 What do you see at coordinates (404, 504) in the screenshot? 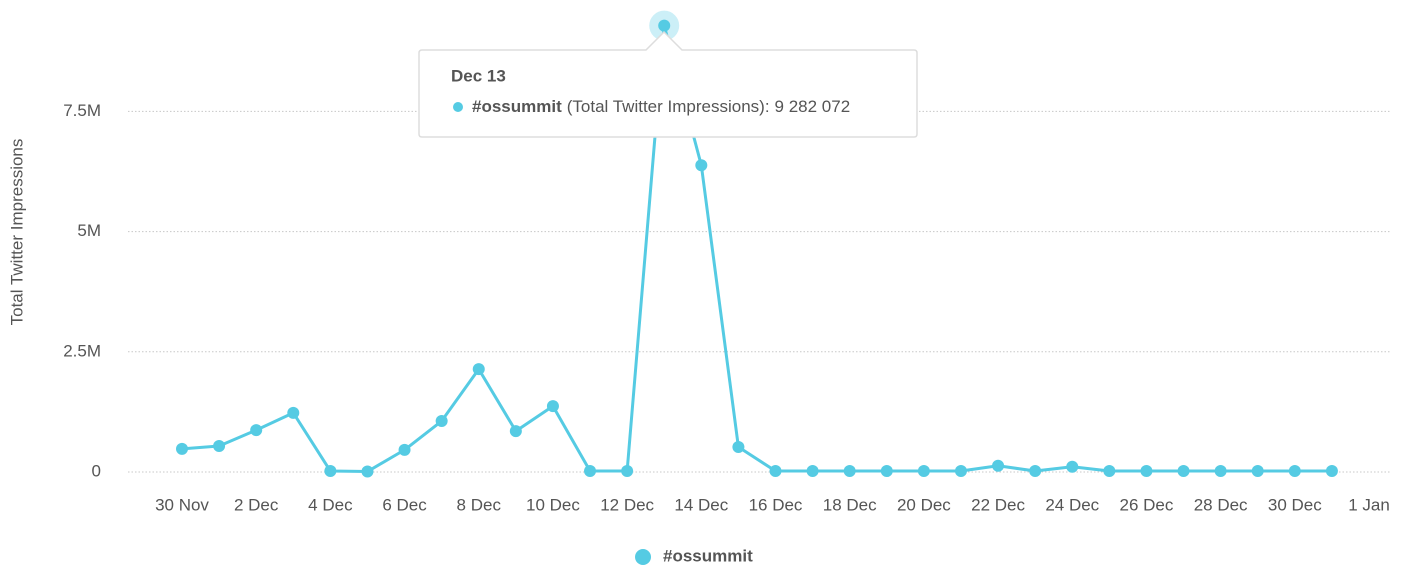
I see `x-tick-label: 6 Dec` at bounding box center [404, 504].